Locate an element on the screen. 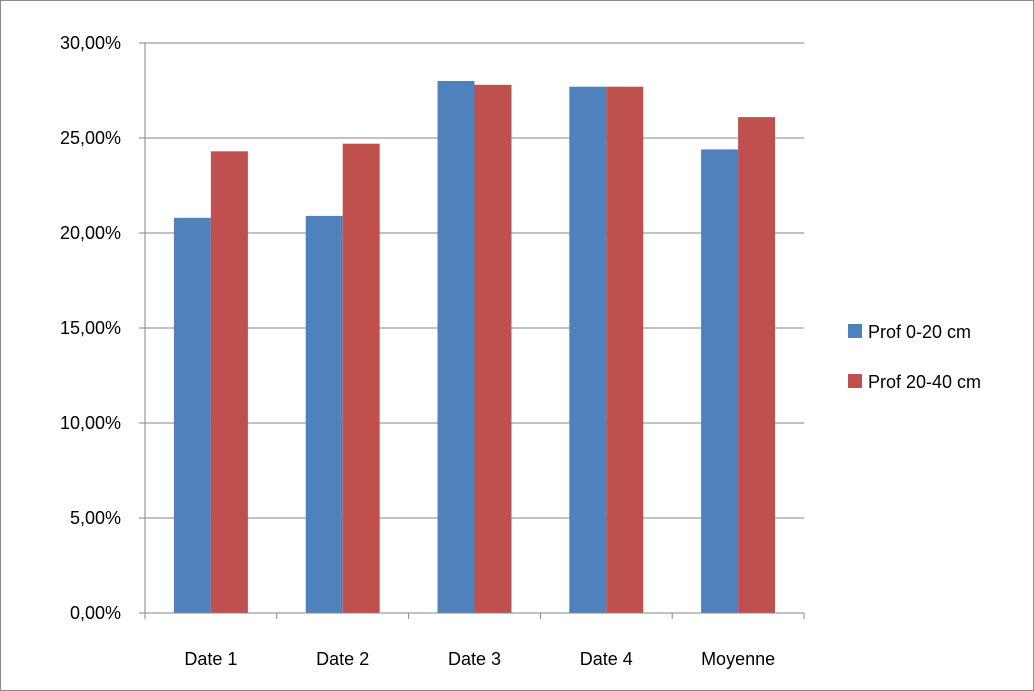 Image resolution: width=1034 pixels, height=691 pixels. legend-label: Prof 0-20 cm is located at coordinates (919, 332).